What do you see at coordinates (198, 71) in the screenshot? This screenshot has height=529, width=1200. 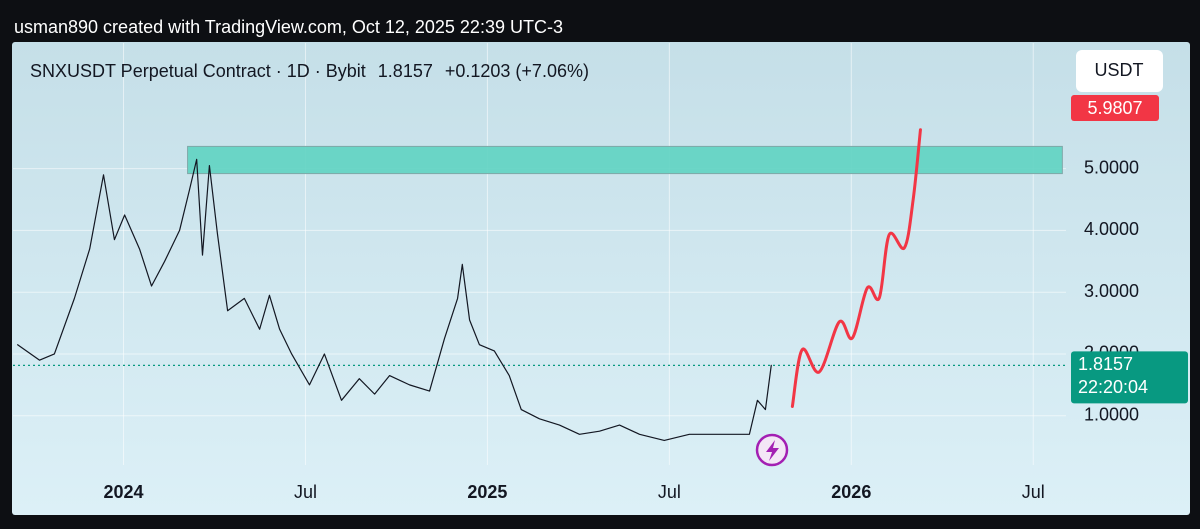 I see `symbol: SNXUSDT Perpetual Contract · 1D · Bybit` at bounding box center [198, 71].